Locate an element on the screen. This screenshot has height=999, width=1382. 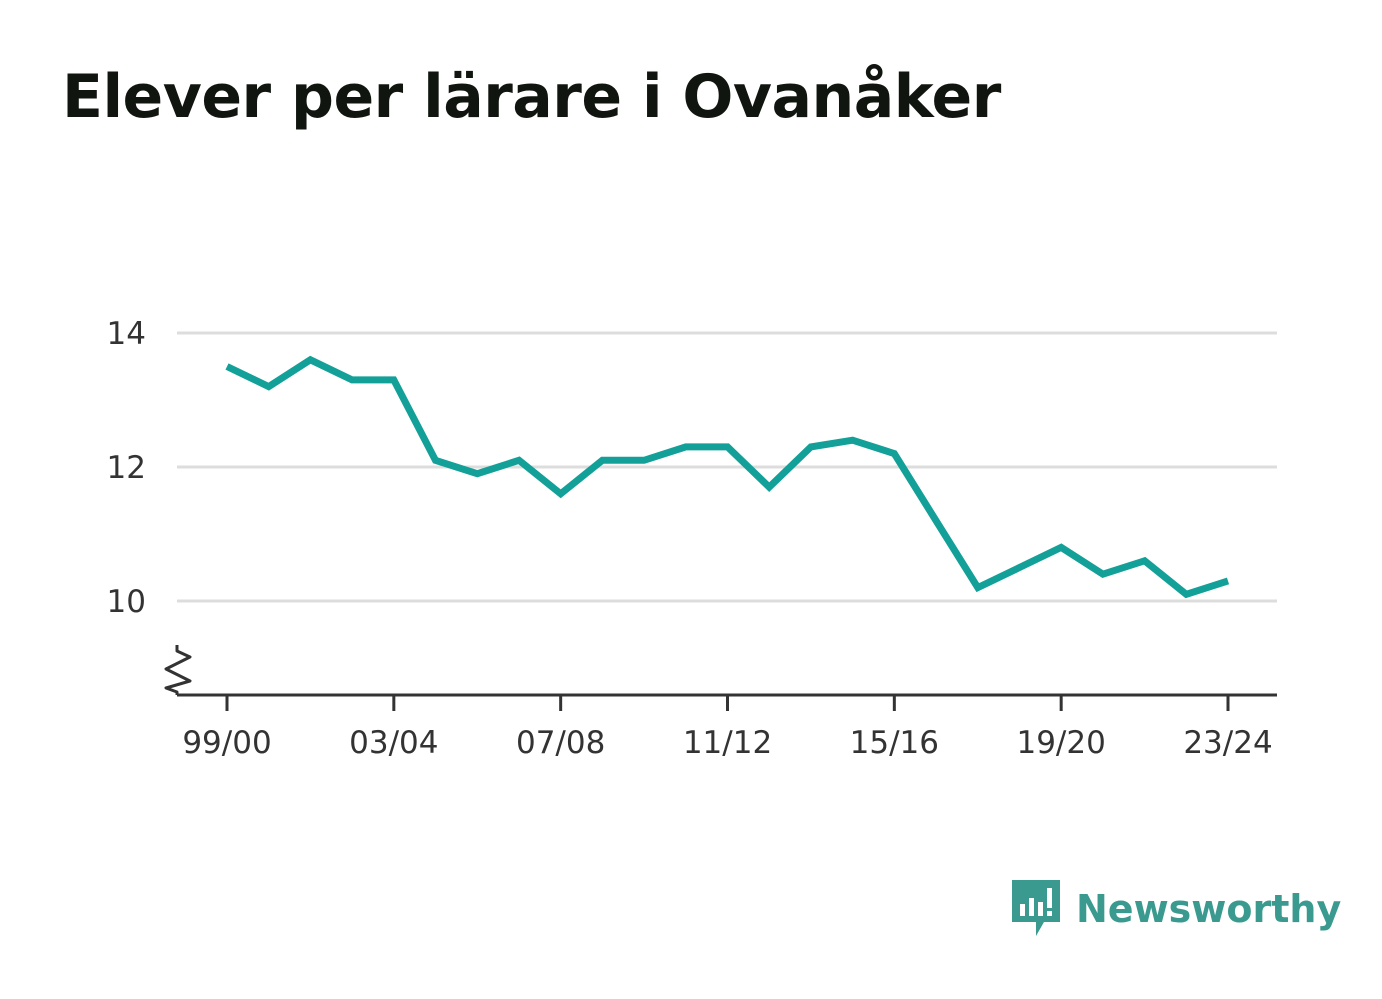
x-axis: 99/00 03/04 07/08 11/12 15/16 19/20 23/24 is located at coordinates (720, 703).